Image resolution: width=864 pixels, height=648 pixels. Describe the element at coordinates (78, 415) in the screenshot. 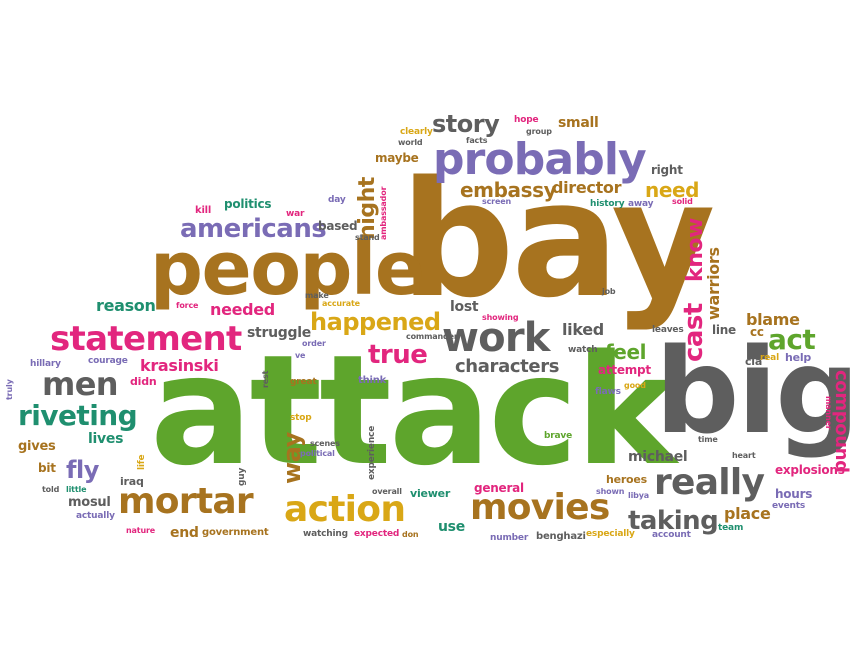

I see `word-riveting: riveting` at that location.